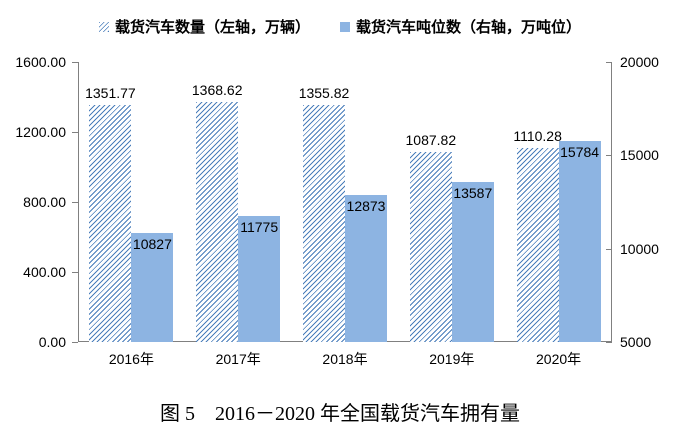  Describe the element at coordinates (537, 244) in the screenshot. I see `bar-truck-count-2020` at that location.